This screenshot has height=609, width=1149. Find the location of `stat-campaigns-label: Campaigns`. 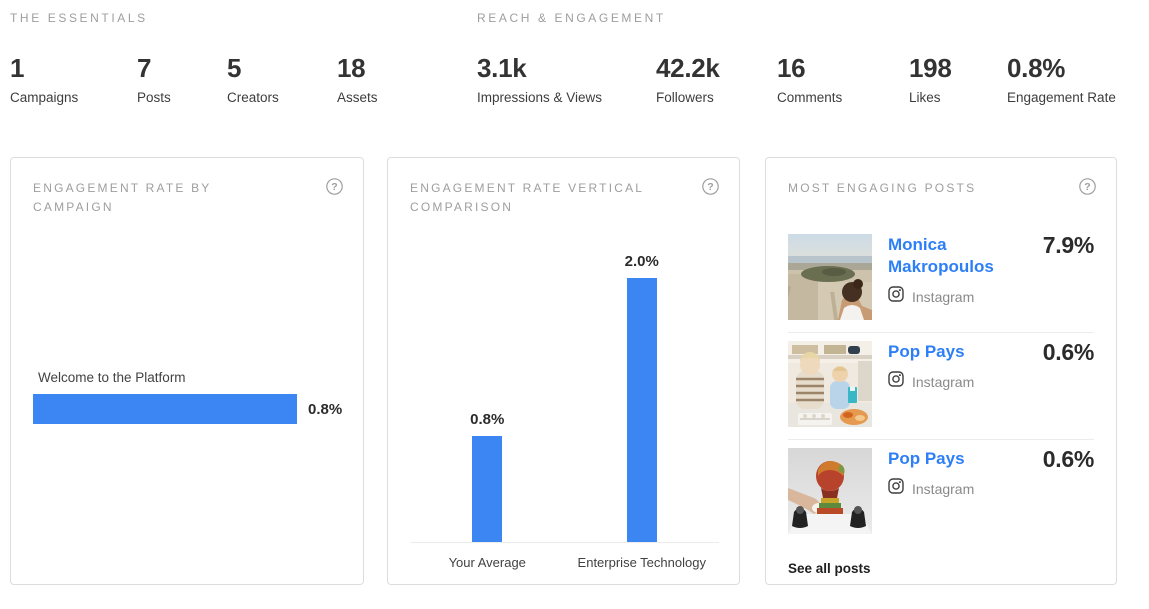

stat-campaigns-label: Campaigns is located at coordinates (44, 97).